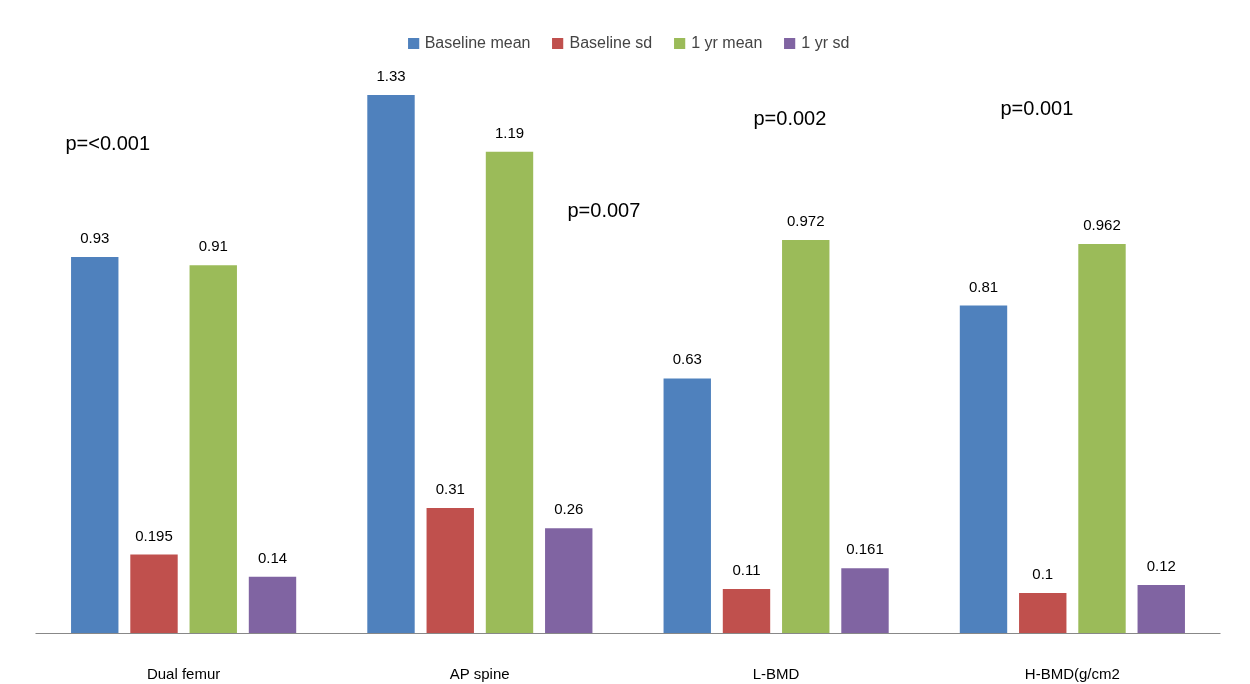 The height and width of the screenshot is (684, 1250). I want to click on data-label: 0.14, so click(272, 557).